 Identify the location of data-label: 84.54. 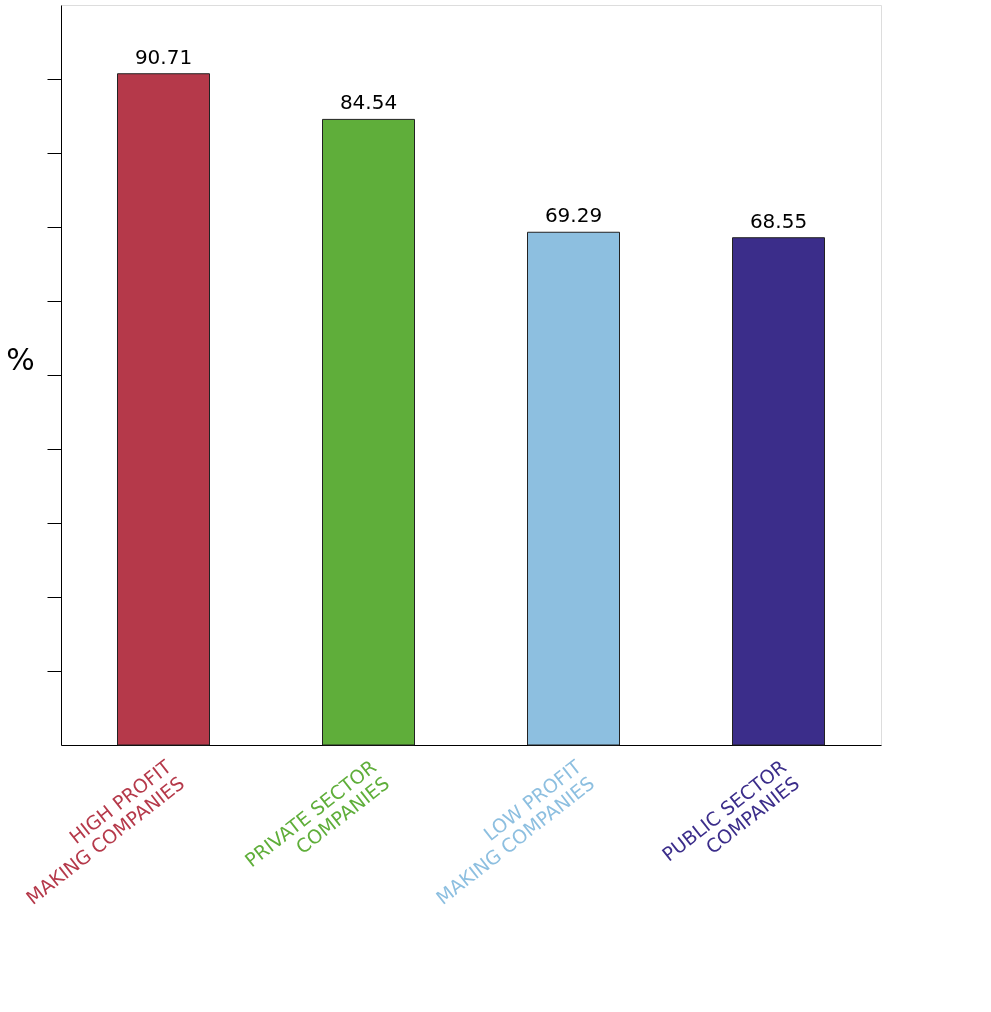
(368, 102).